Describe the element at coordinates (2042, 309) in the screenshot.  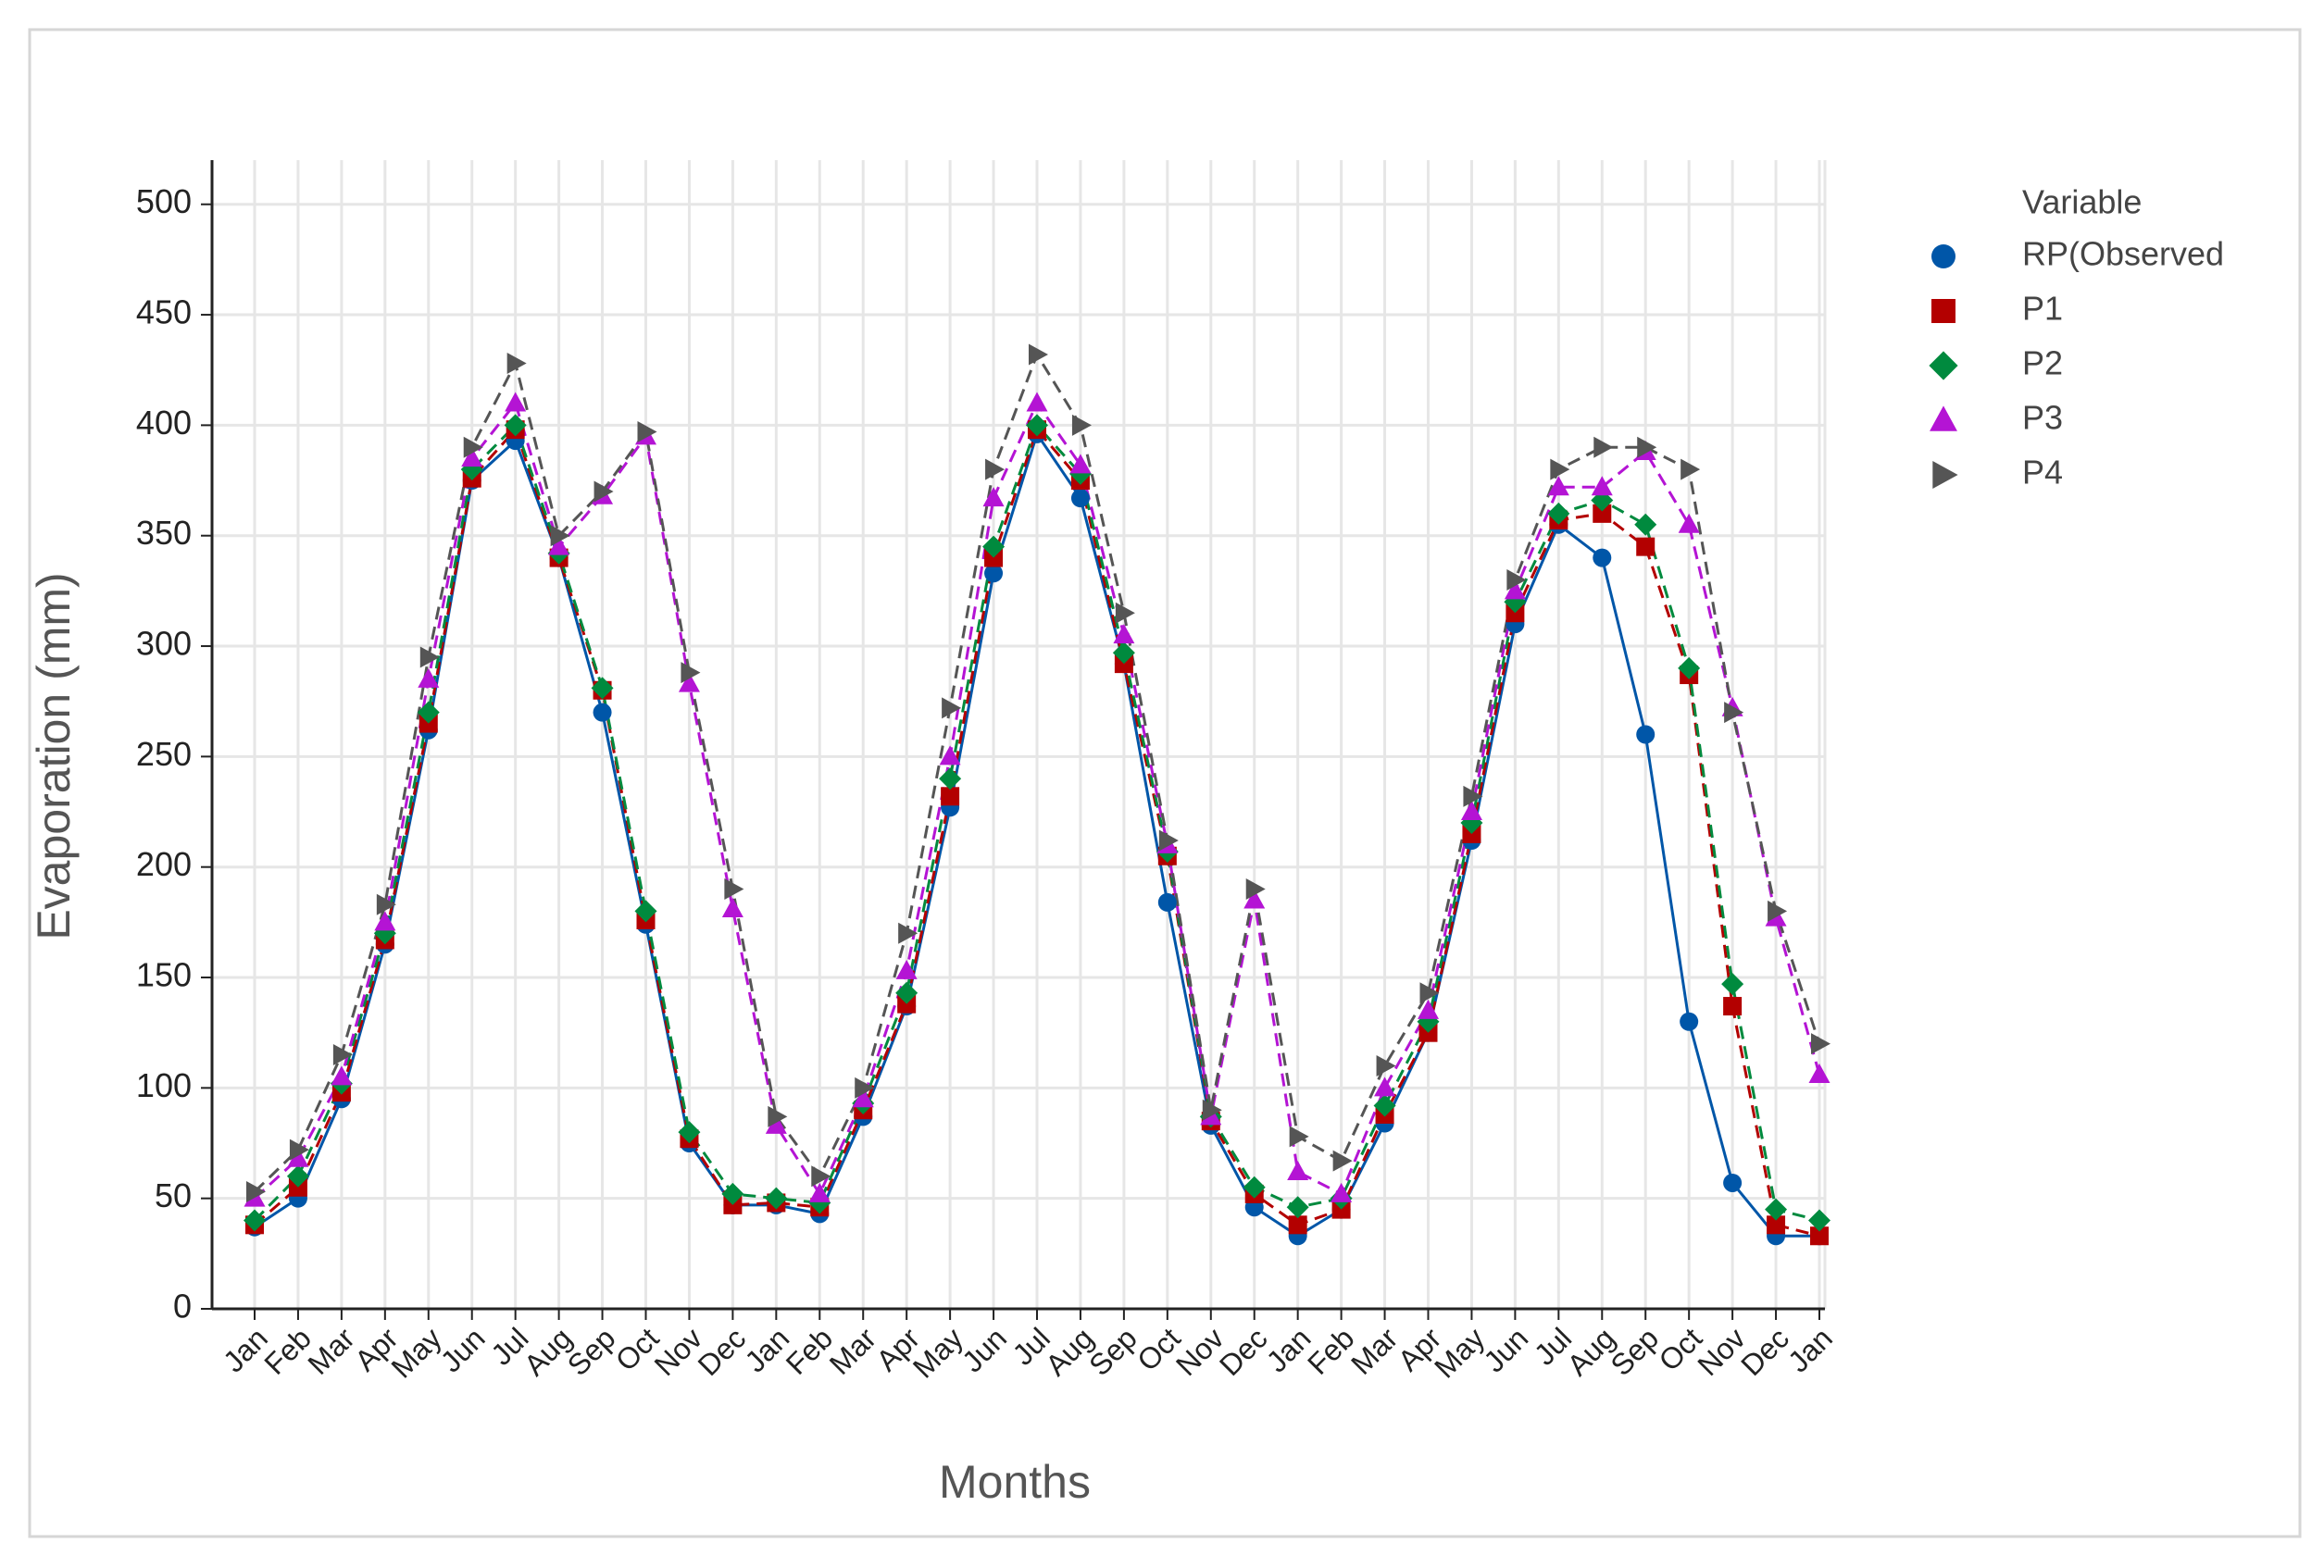
I see `legend-label: P1` at that location.